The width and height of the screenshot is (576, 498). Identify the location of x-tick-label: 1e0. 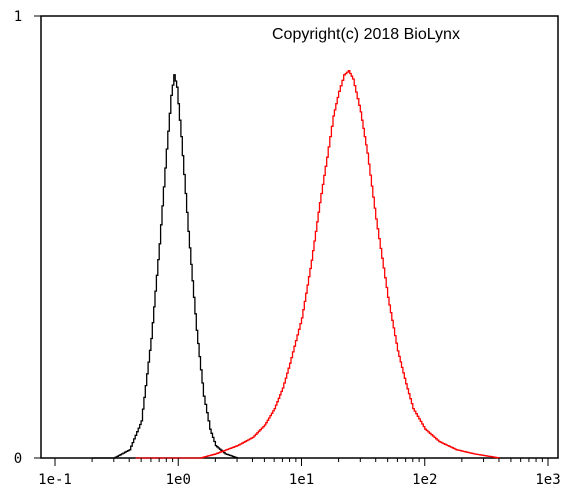
(178, 480).